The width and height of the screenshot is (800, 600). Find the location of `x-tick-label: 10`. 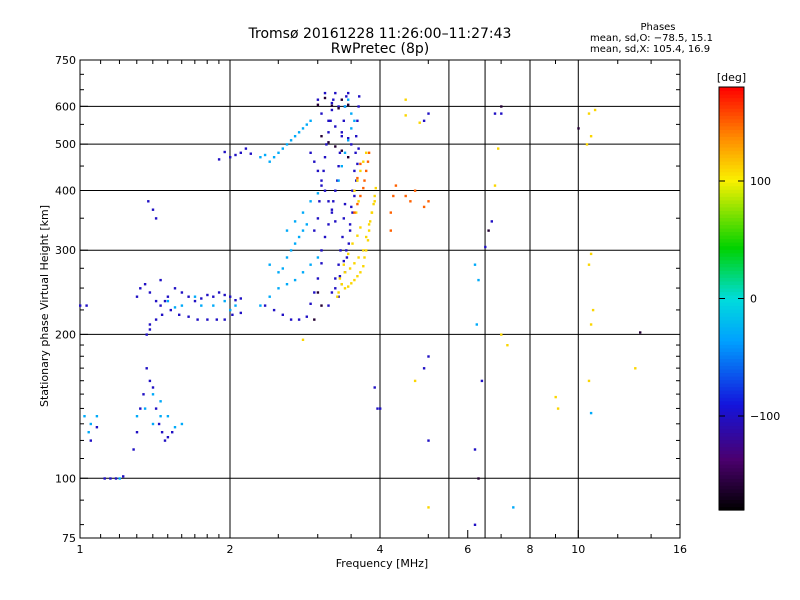

x-tick-label: 10 is located at coordinates (578, 549).